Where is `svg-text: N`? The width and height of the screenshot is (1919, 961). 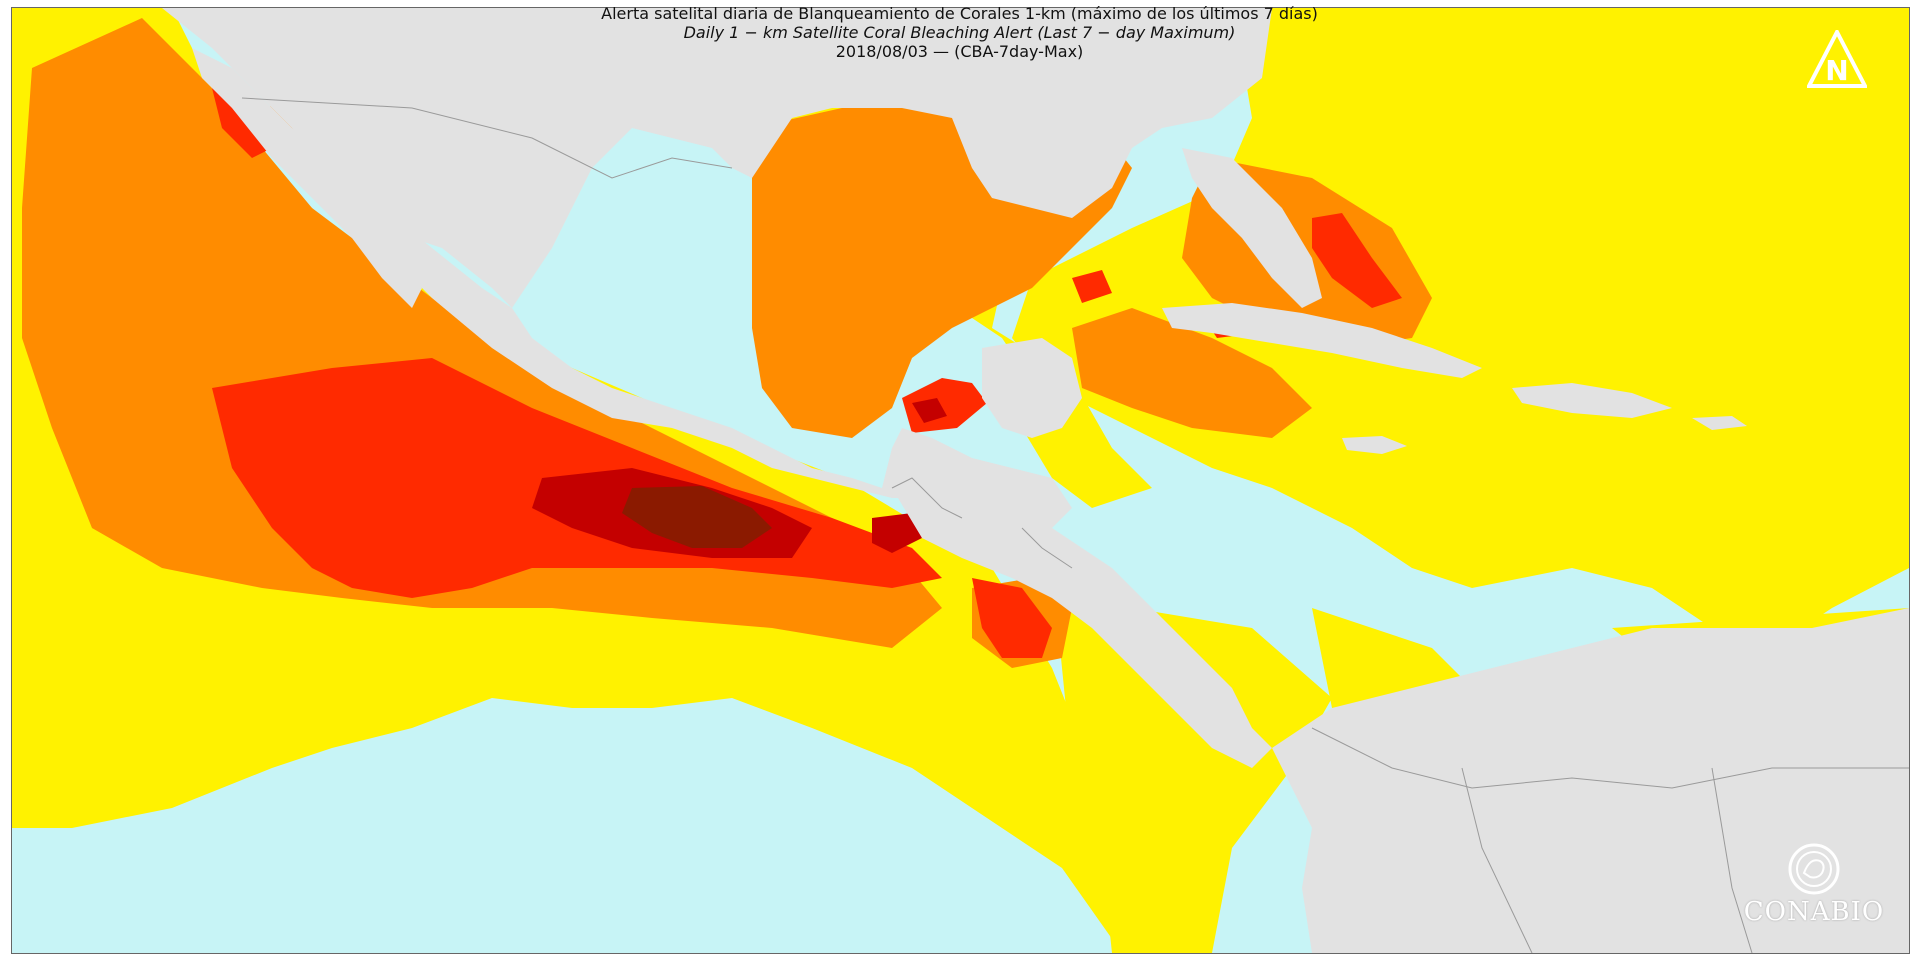 svg-text: N is located at coordinates (1836, 70).